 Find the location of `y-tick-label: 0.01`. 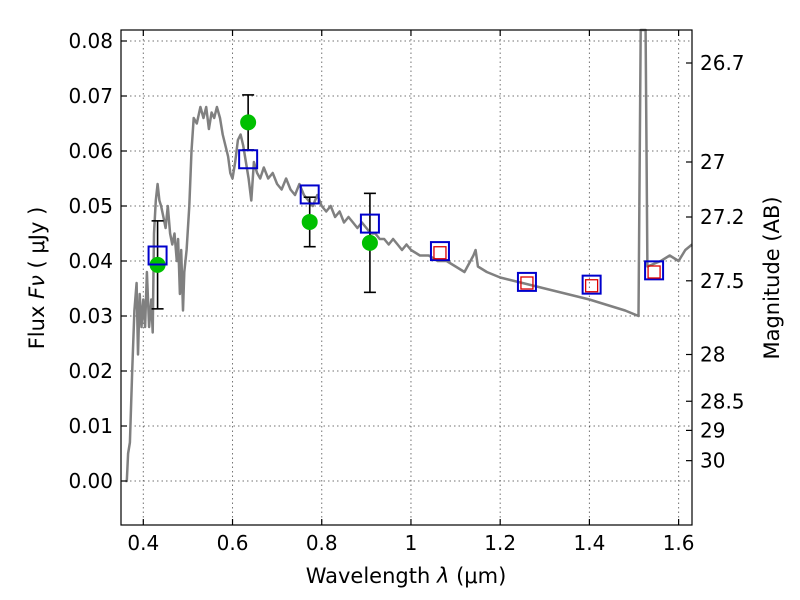

y-tick-label: 0.01 is located at coordinates (90, 426).